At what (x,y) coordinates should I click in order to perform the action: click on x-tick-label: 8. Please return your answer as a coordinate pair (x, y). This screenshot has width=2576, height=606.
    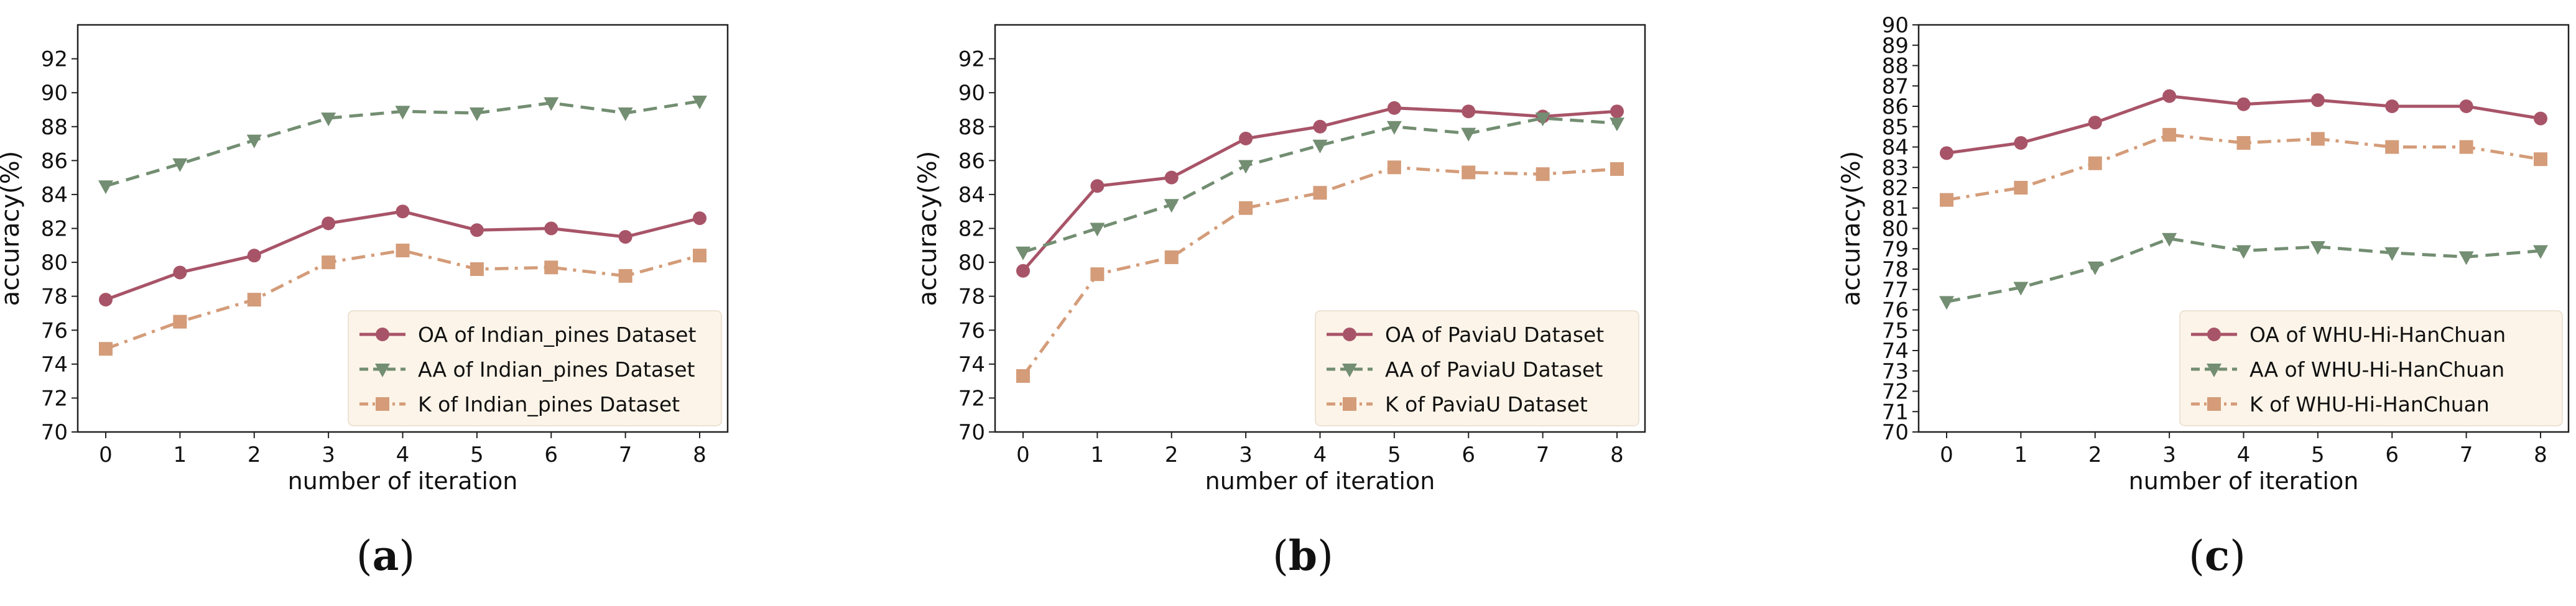
    Looking at the image, I should click on (700, 455).